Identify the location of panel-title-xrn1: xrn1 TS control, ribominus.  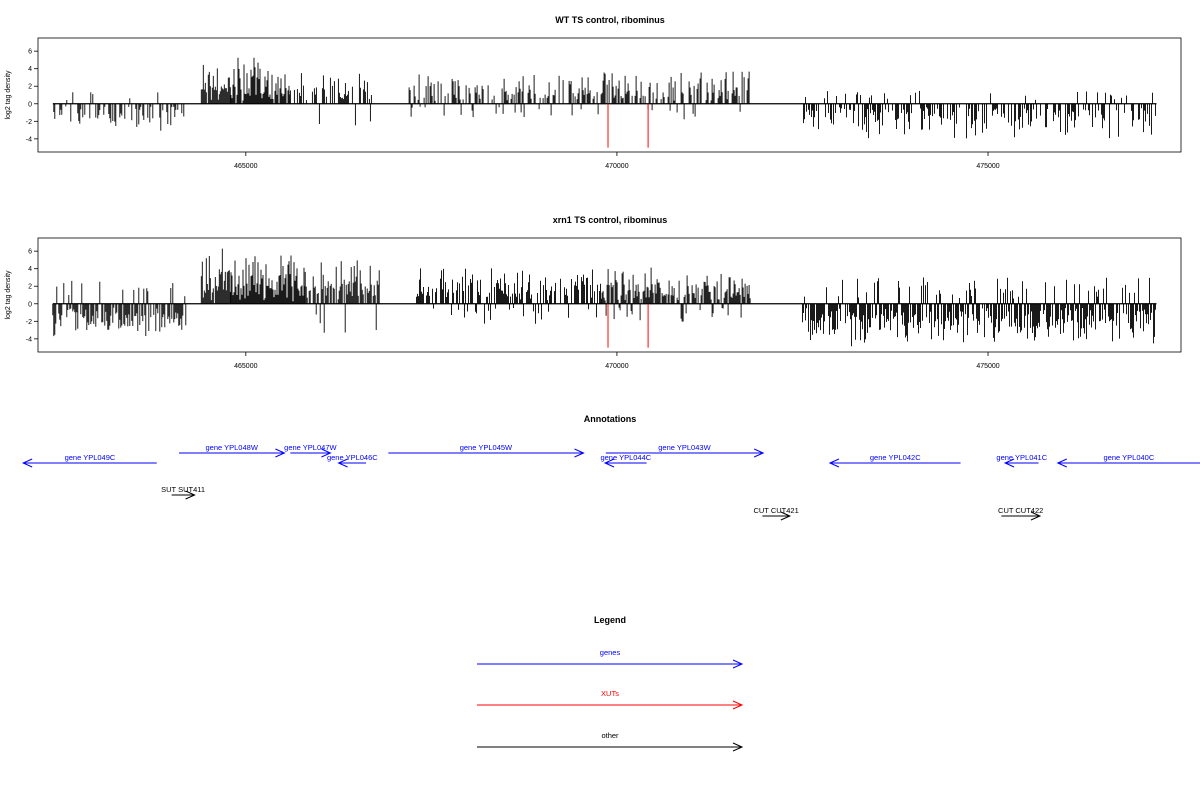
(610, 220).